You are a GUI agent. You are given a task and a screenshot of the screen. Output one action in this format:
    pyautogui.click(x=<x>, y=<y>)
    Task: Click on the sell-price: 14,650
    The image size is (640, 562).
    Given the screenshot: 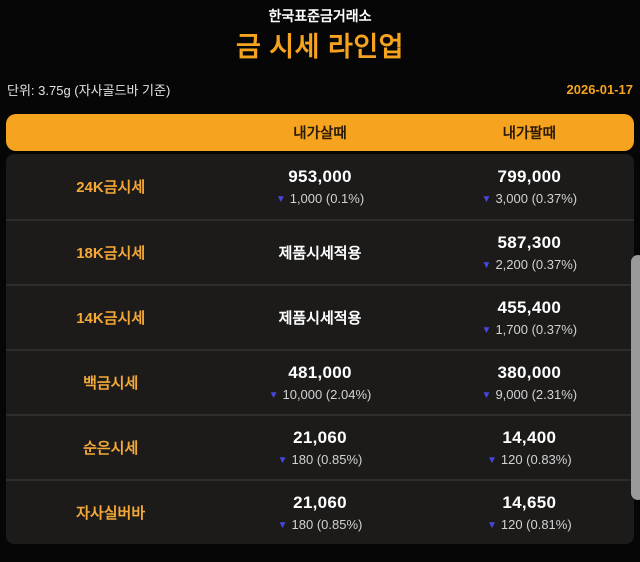 What is the action you would take?
    pyautogui.click(x=529, y=502)
    